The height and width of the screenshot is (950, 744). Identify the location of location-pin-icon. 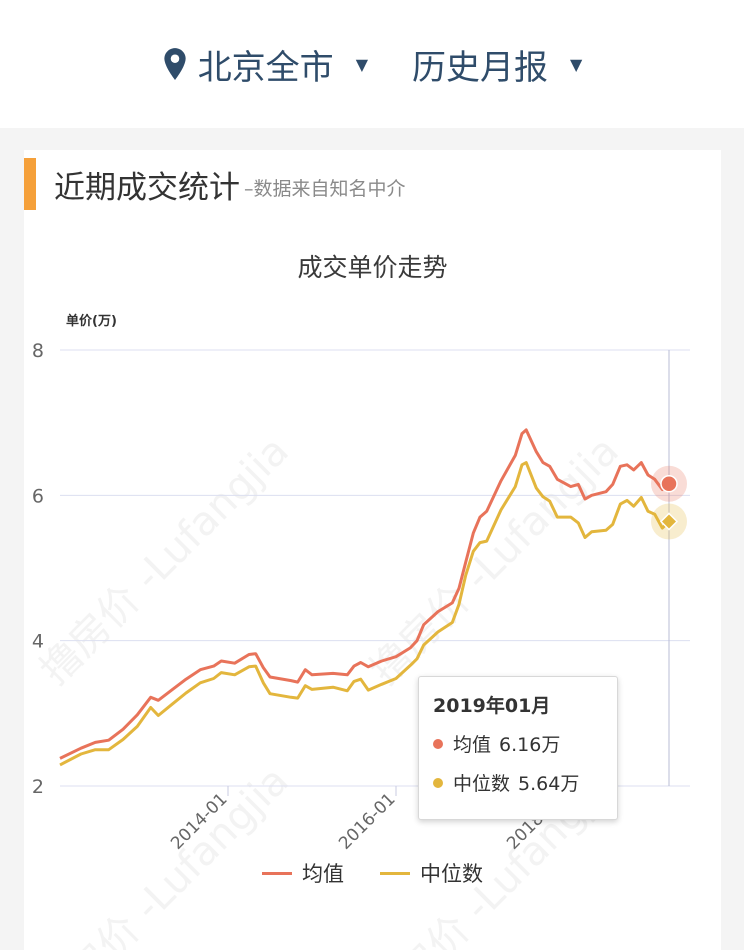
(175, 64).